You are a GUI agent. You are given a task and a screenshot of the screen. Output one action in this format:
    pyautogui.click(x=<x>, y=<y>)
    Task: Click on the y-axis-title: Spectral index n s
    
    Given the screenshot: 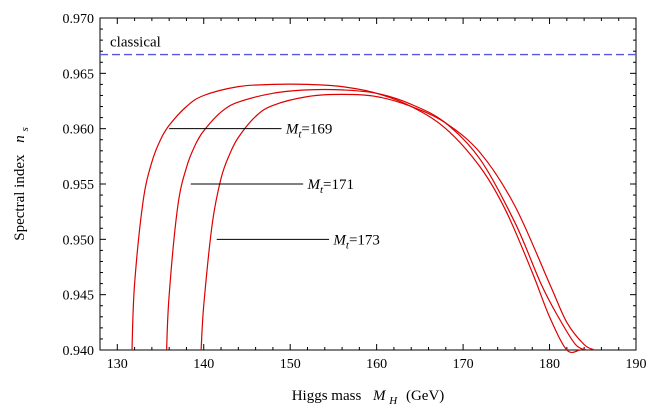 What is the action you would take?
    pyautogui.click(x=21, y=184)
    